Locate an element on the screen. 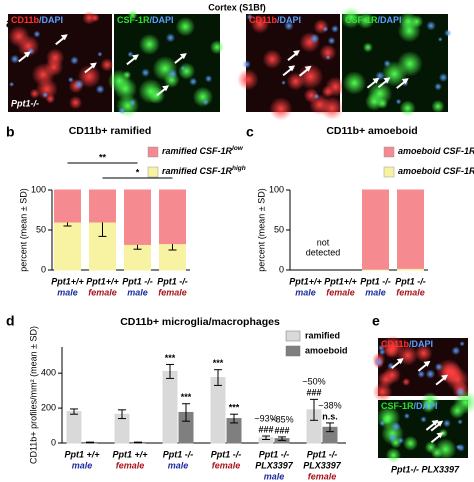 The image size is (474, 482). legend-label: amoeboid CSF-1Rlow is located at coordinates (436, 151).